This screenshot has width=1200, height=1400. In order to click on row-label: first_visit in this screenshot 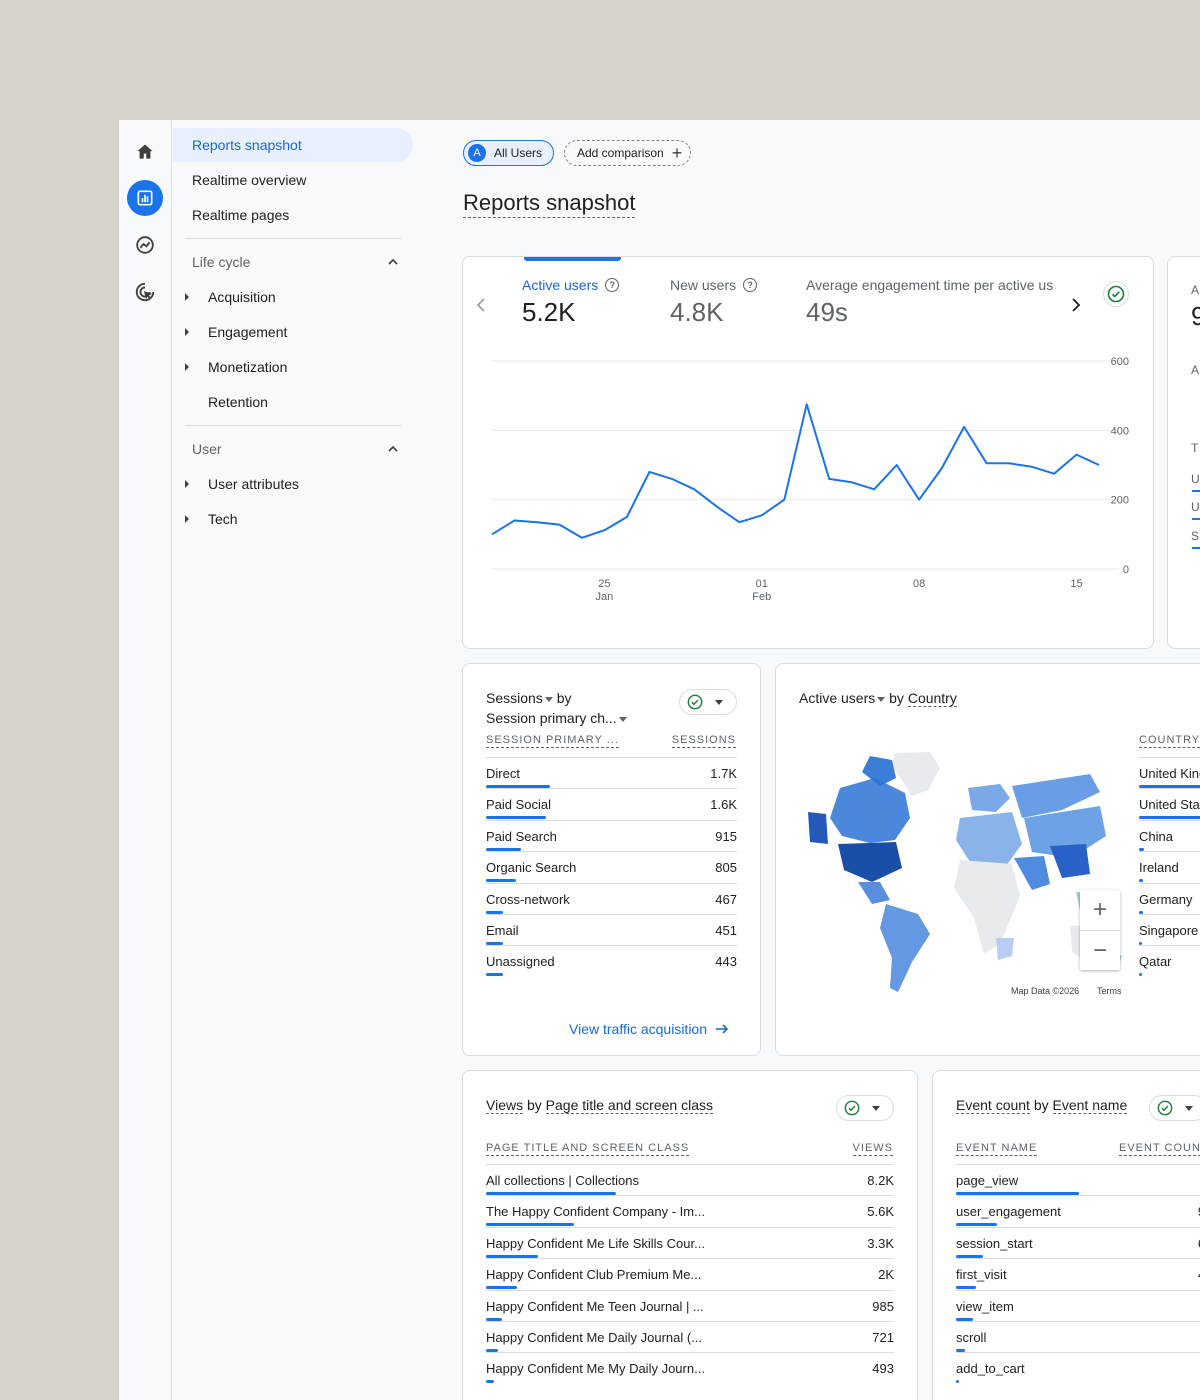, I will do `click(981, 1275)`.